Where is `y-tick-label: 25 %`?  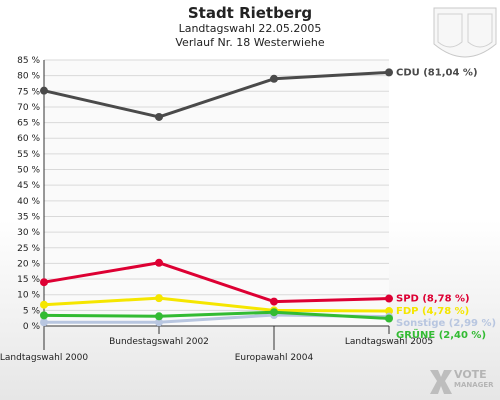
y-tick-label: 25 % is located at coordinates (28, 249).